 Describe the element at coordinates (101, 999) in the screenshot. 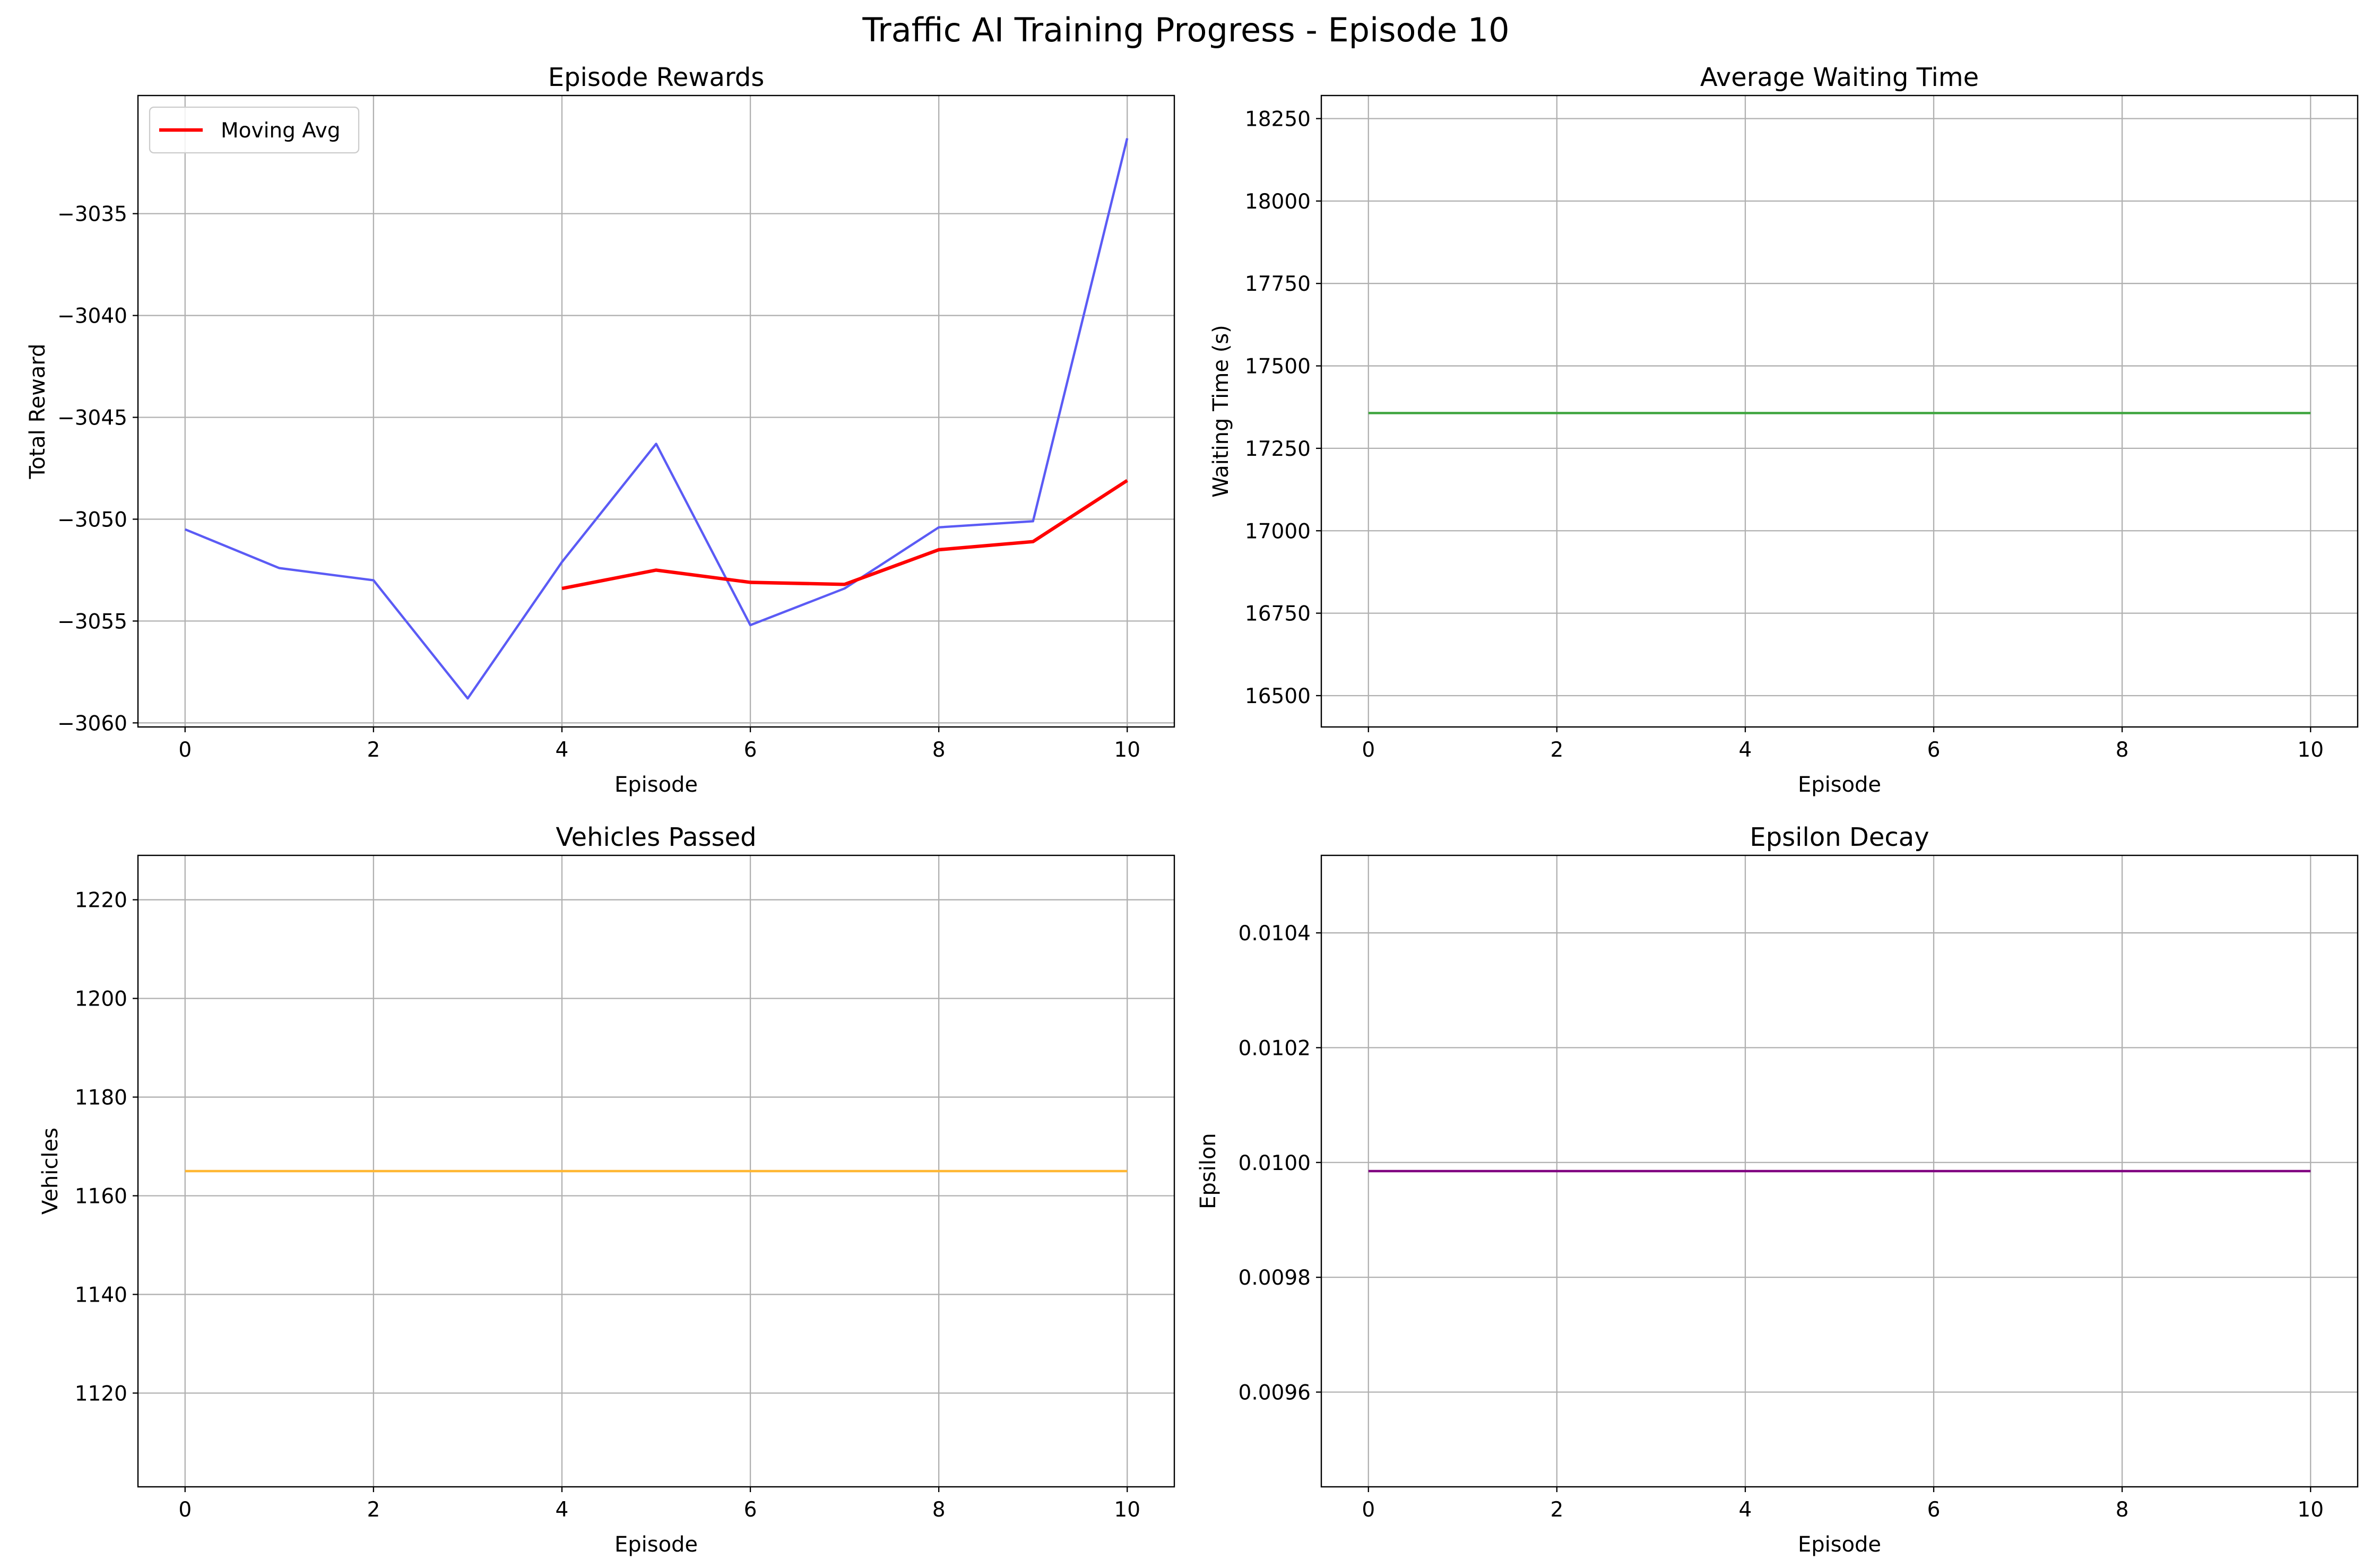

I see `y-tick-label: 1200` at that location.